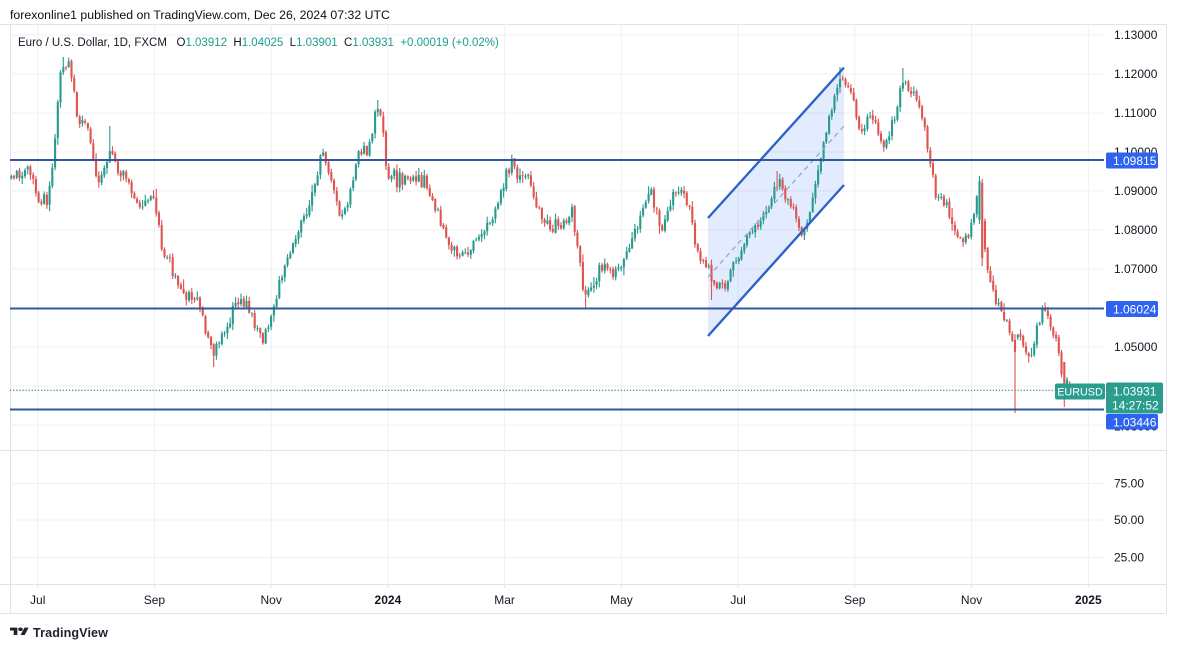 This screenshot has width=1177, height=650. I want to click on svg-text: 2024, so click(388, 600).